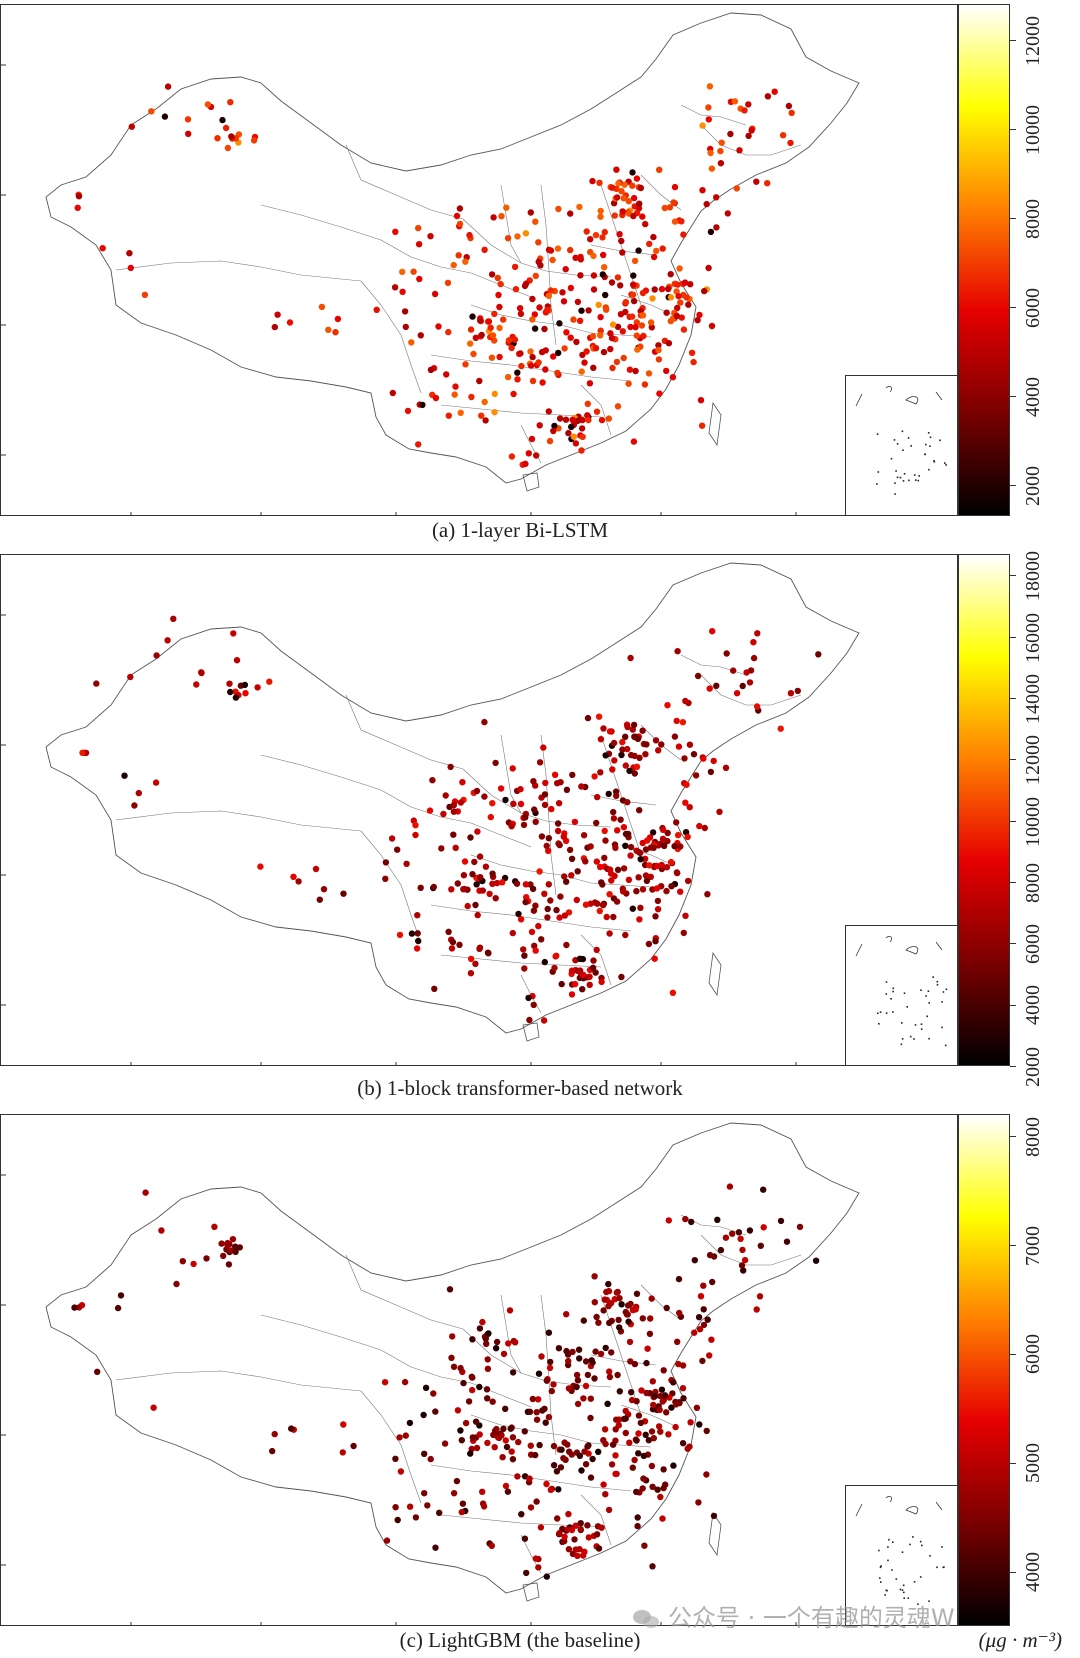 The image size is (1080, 1658). What do you see at coordinates (984, 1370) in the screenshot?
I see `colorbar-c` at bounding box center [984, 1370].